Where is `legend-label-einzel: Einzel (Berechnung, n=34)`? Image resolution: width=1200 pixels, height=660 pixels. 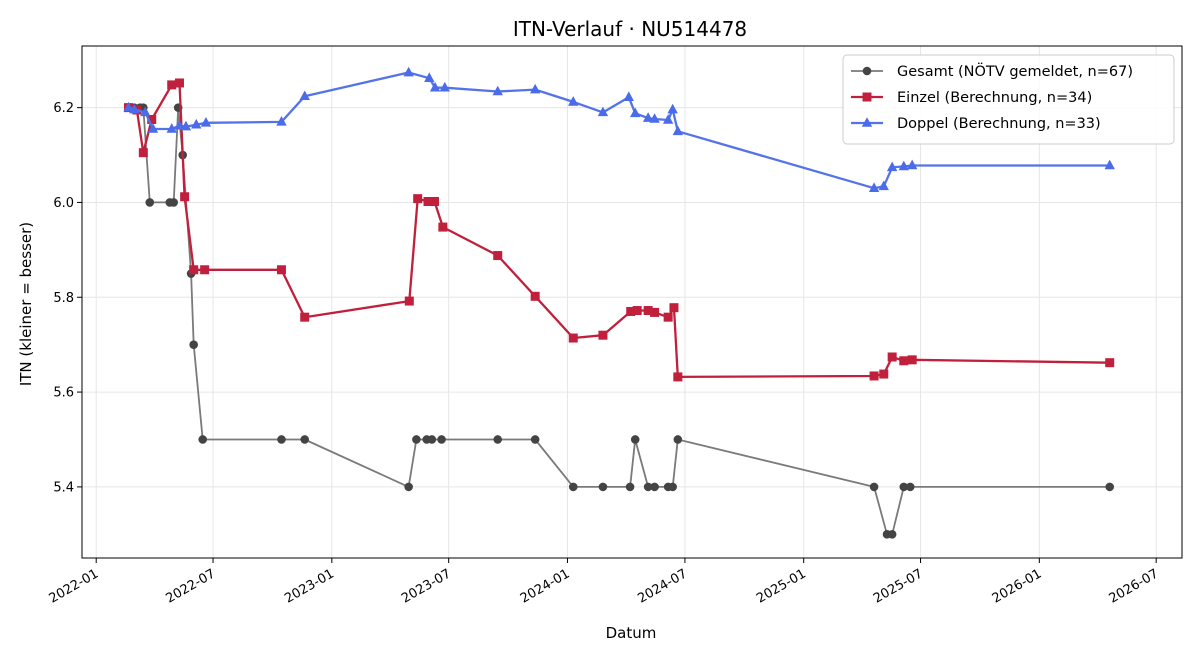
legend-label-einzel: Einzel (Berechnung, n=34) is located at coordinates (994, 98).